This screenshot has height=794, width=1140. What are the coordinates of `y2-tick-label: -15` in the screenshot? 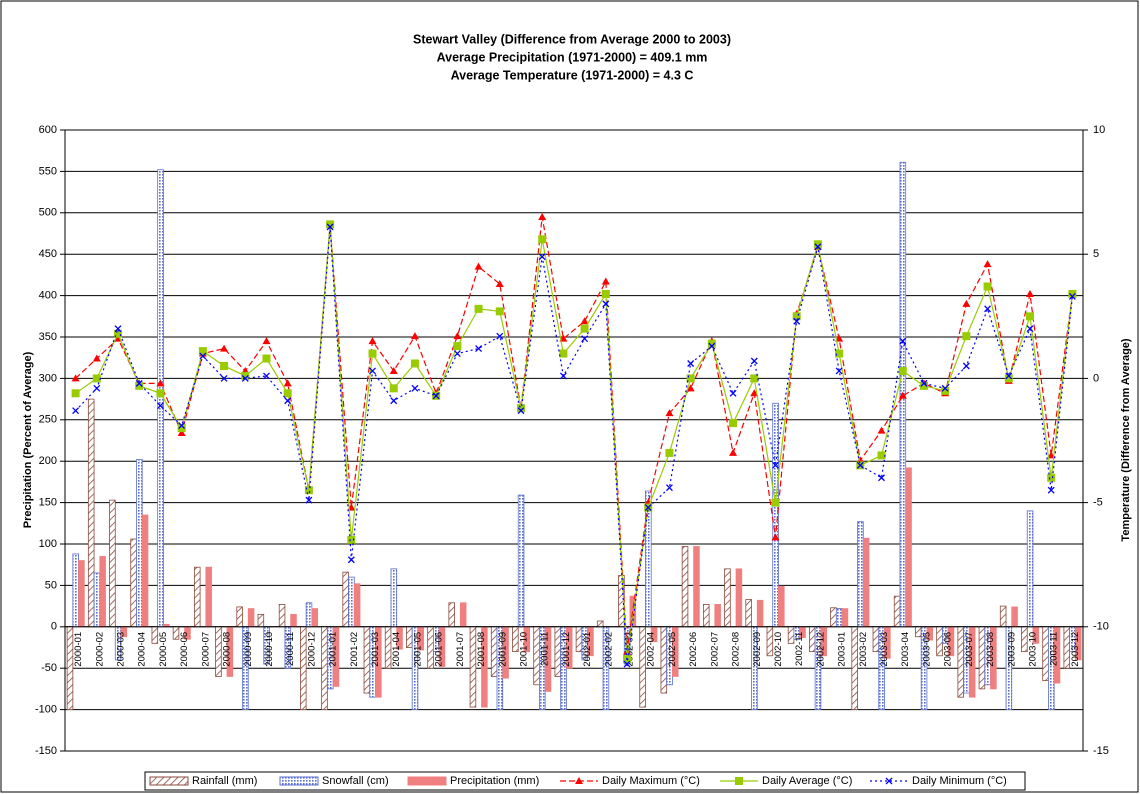 It's located at (1101, 751).